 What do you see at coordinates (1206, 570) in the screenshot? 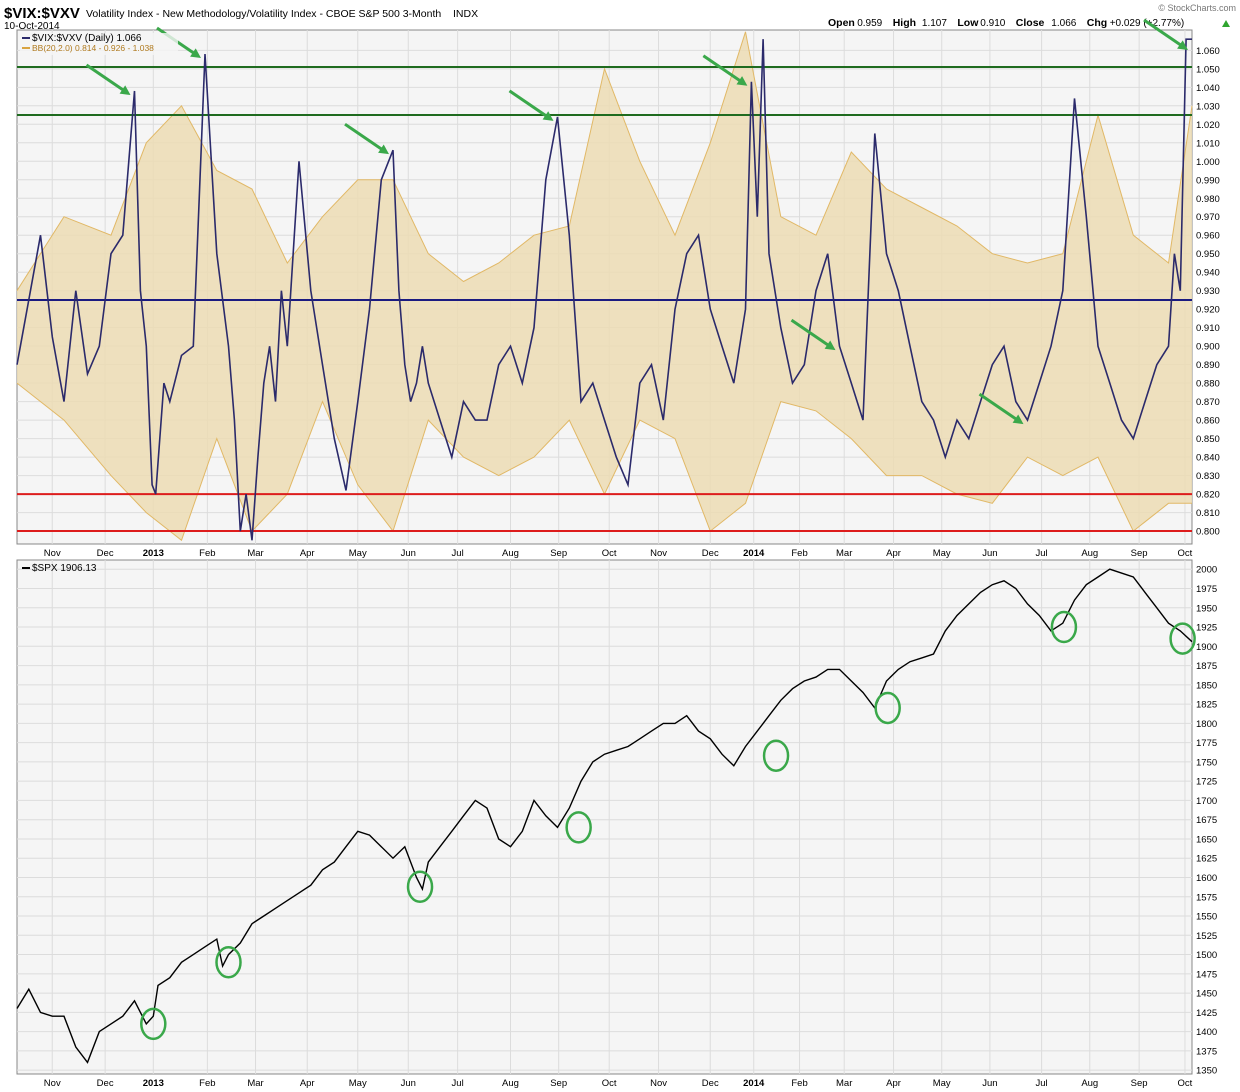
I see `y-tick-label: 2000` at bounding box center [1206, 570].